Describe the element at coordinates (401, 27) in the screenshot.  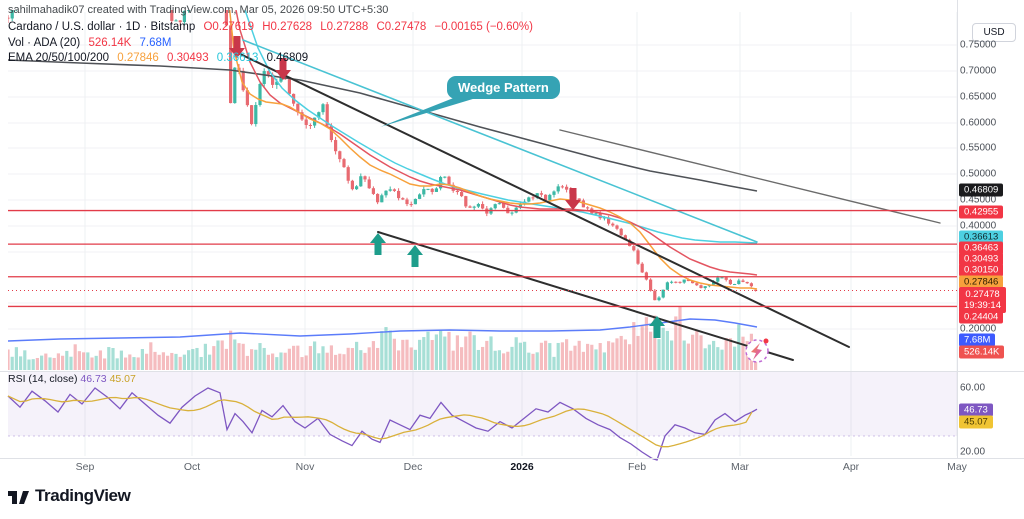
I see `ohlc-close: C0.27478` at that location.